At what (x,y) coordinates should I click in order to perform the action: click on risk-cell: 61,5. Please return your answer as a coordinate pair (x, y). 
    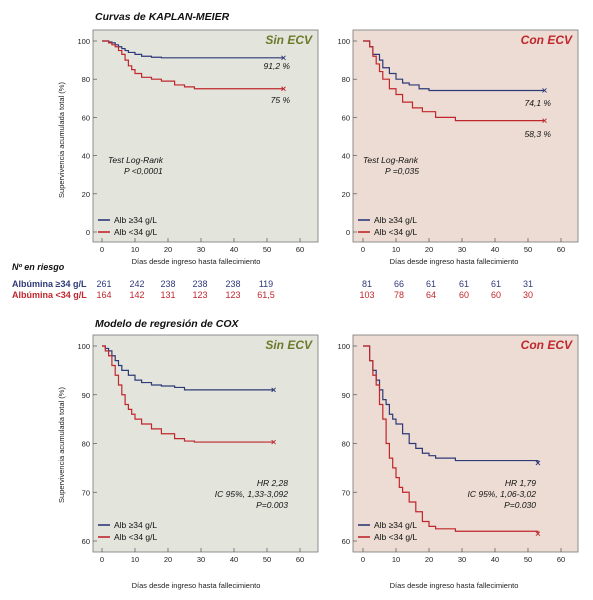
    Looking at the image, I should click on (266, 295).